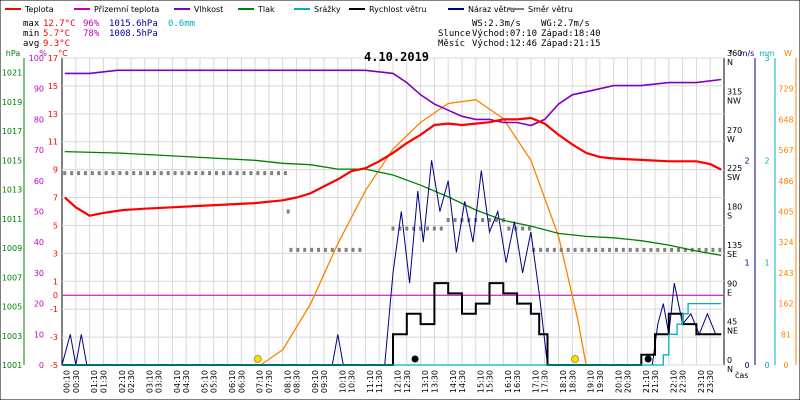  I want to click on x-tick-label: 20:30, so click(627, 381).